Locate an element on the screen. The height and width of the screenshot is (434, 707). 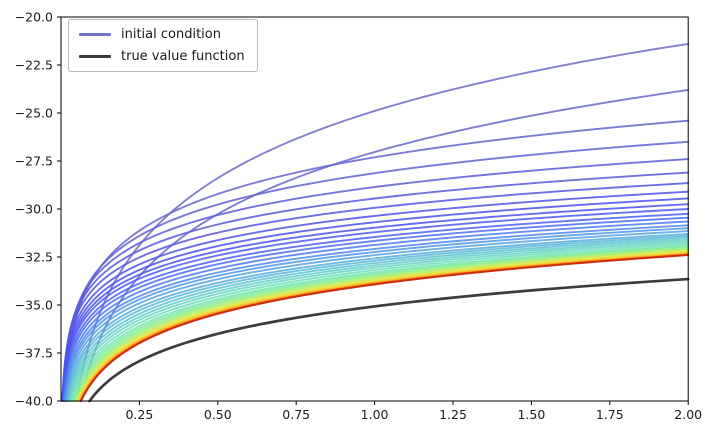
y-tick-label: −32.5 is located at coordinates (34, 257).